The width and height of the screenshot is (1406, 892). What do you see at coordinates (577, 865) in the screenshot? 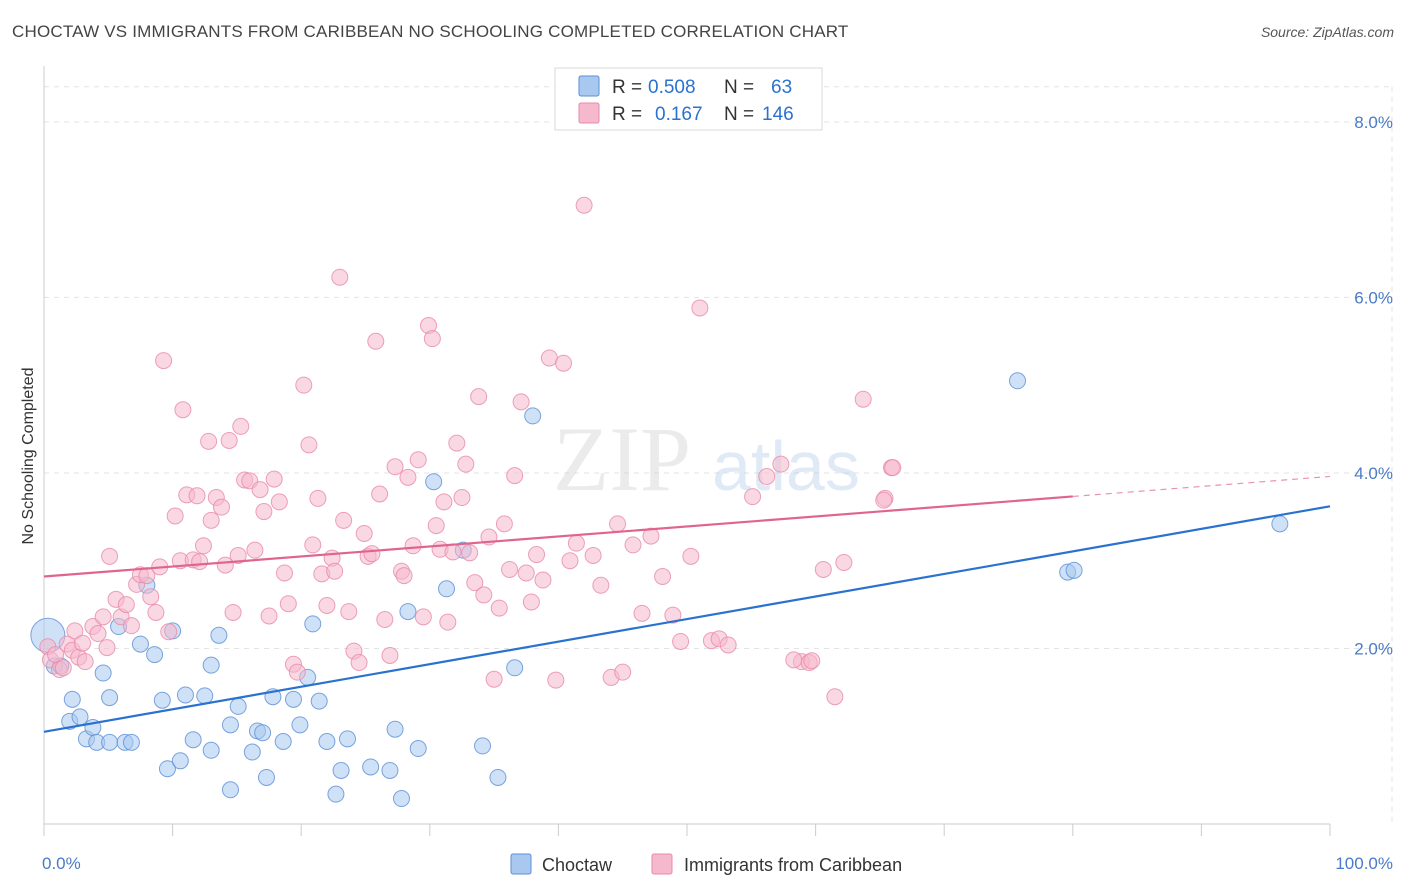
I see `bottom-legend-choctaw: Choctaw` at bounding box center [577, 865].